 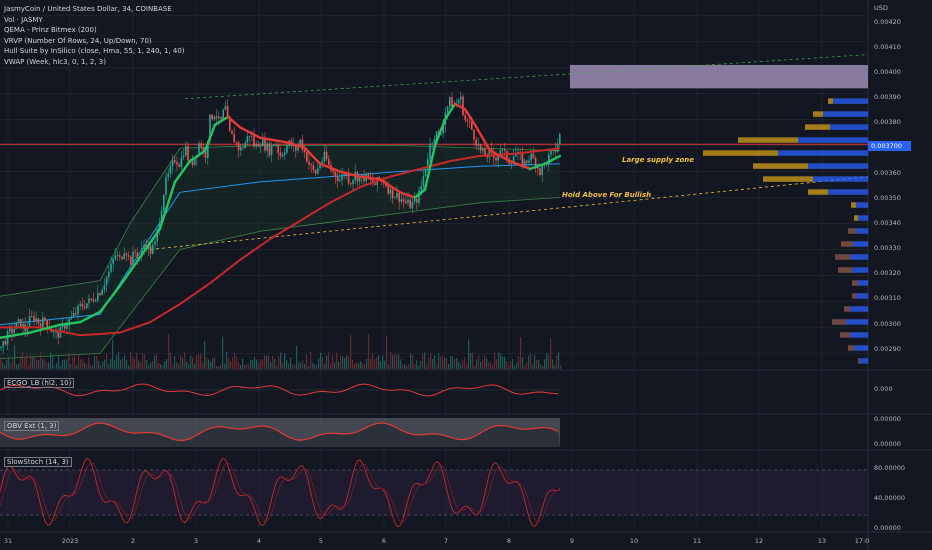 I want to click on ecgo-pane-label: ECGO_LB (hl2, 10), so click(x=39, y=383).